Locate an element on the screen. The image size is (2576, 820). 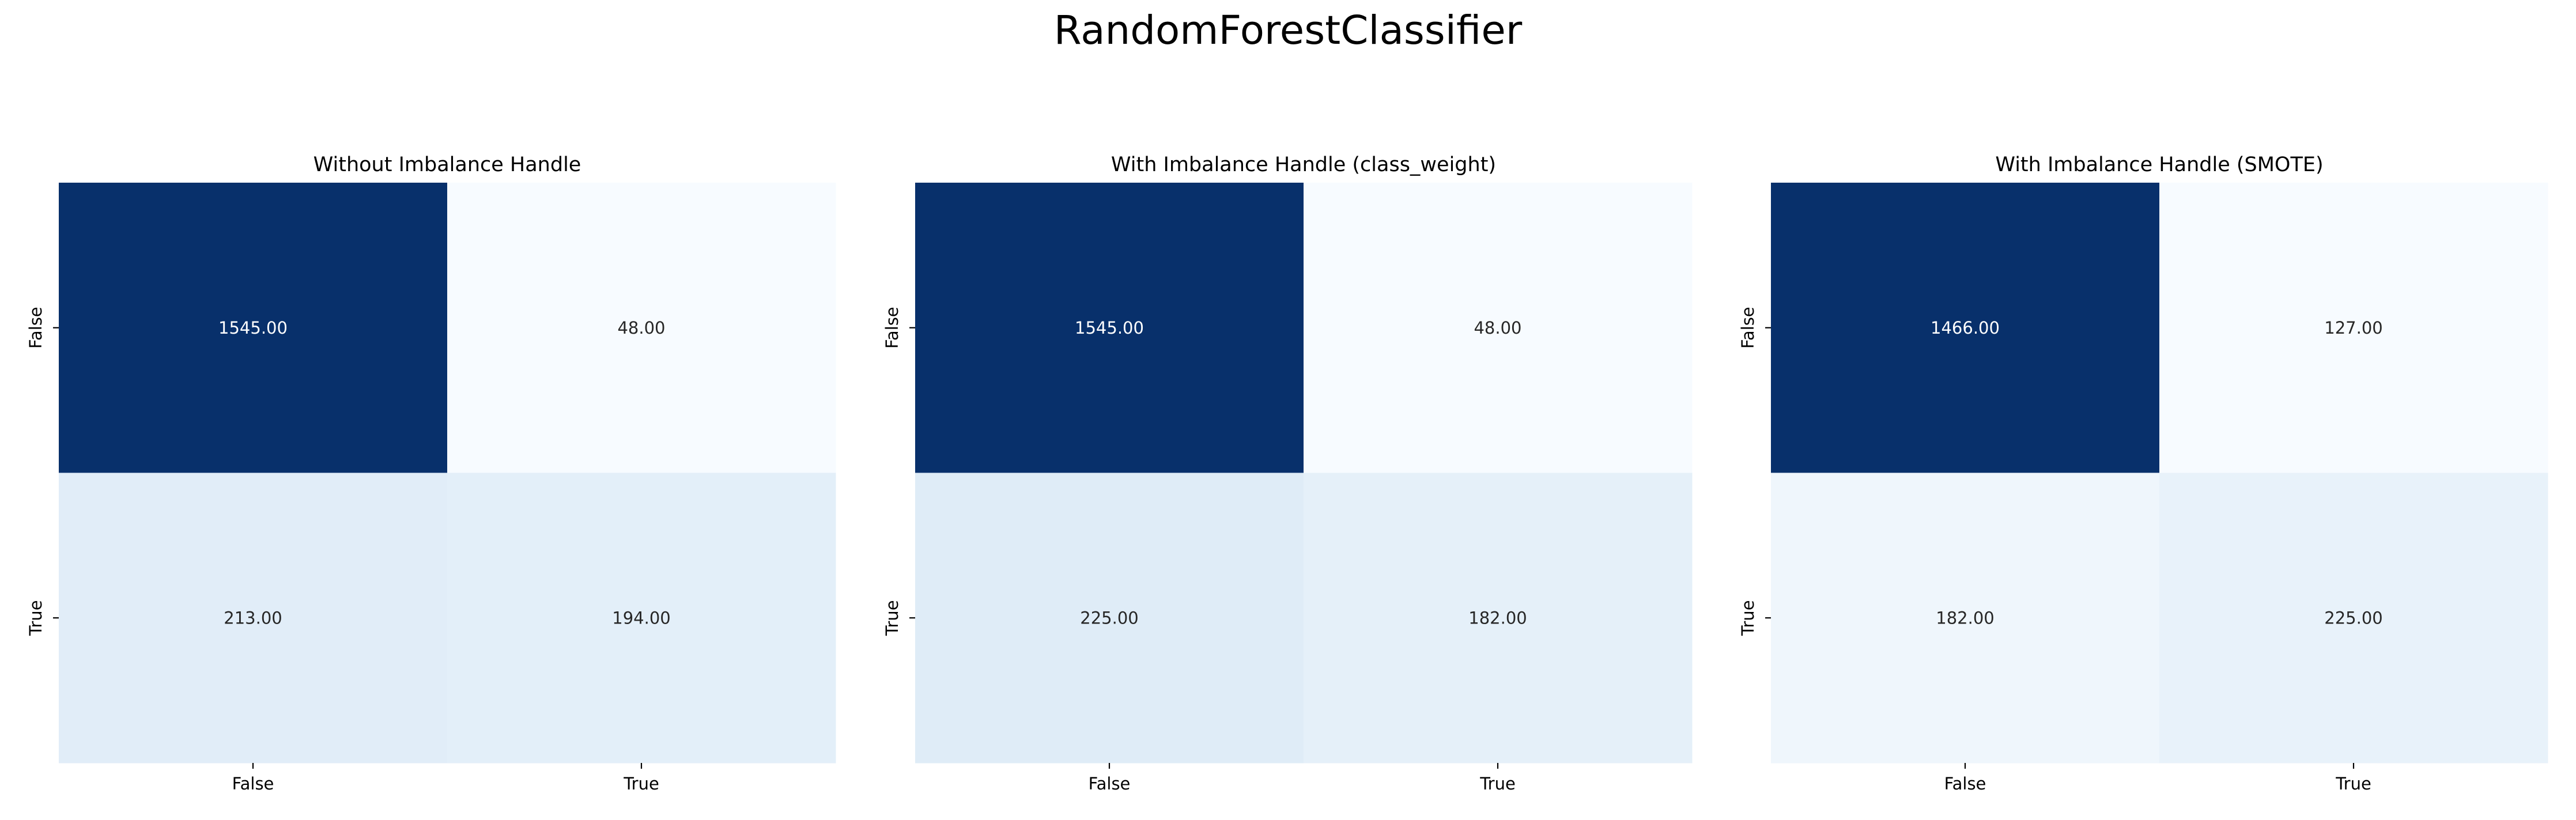
cell-value-label: 1466.00 is located at coordinates (1966, 328).